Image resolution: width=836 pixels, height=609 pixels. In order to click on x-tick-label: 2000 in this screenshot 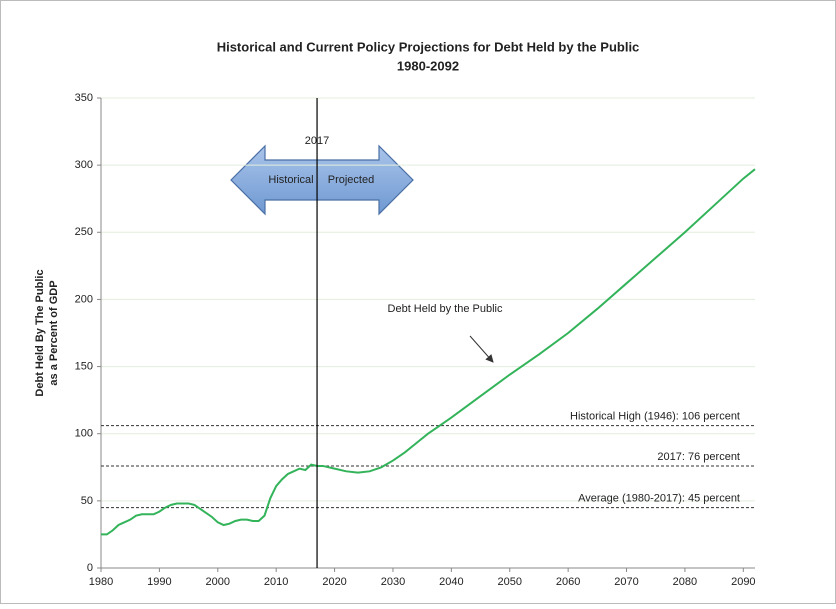, I will do `click(218, 582)`.